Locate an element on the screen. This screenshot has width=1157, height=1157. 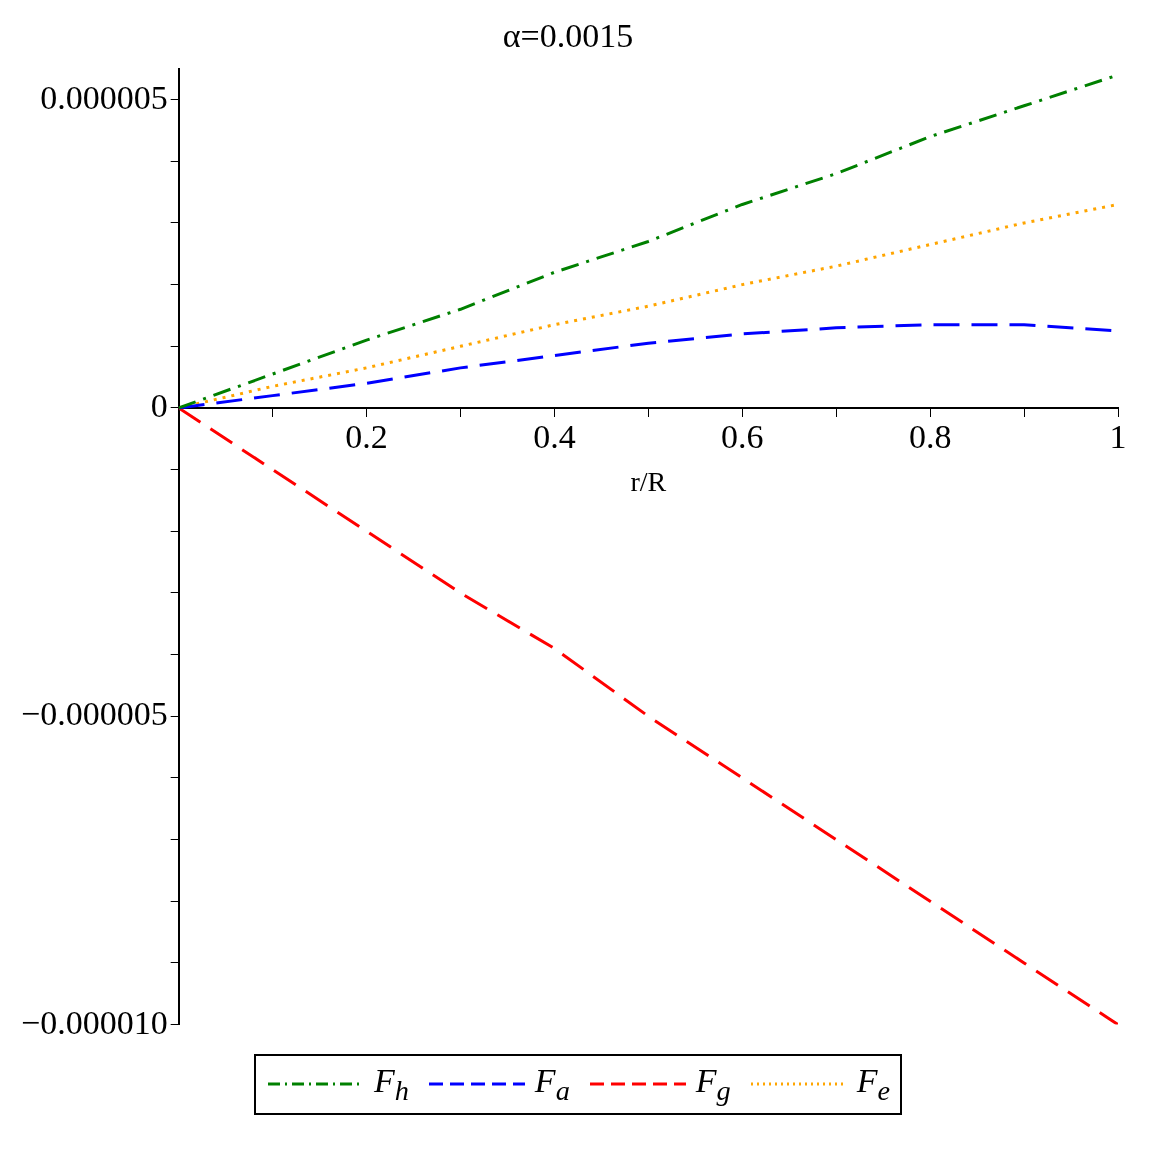
legend-label: F$_{g}$ is located at coordinates (713, 1084).